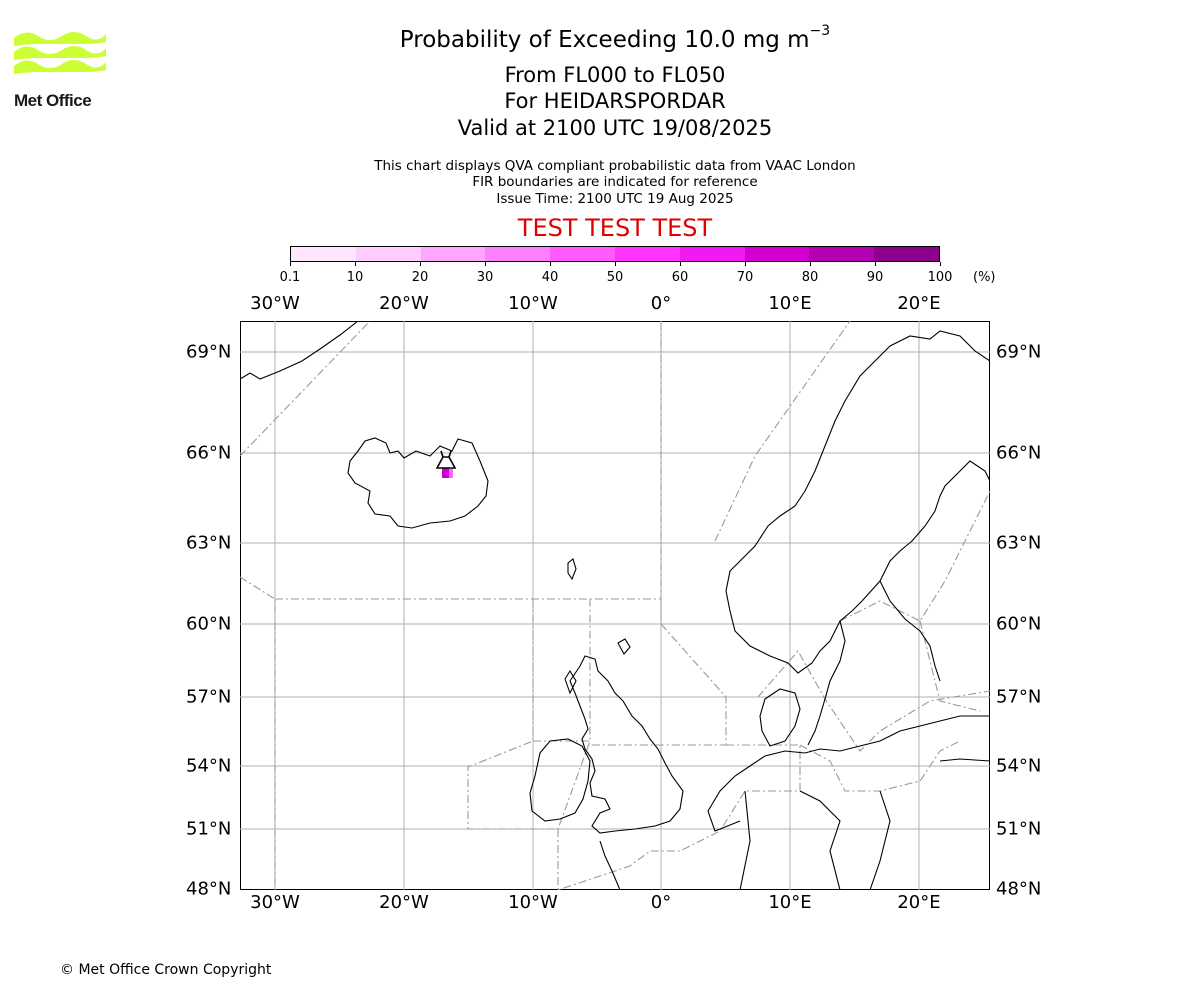 The image size is (1200, 1000). Describe the element at coordinates (615, 277) in the screenshot. I see `colorbar-tick-label: 50` at that location.